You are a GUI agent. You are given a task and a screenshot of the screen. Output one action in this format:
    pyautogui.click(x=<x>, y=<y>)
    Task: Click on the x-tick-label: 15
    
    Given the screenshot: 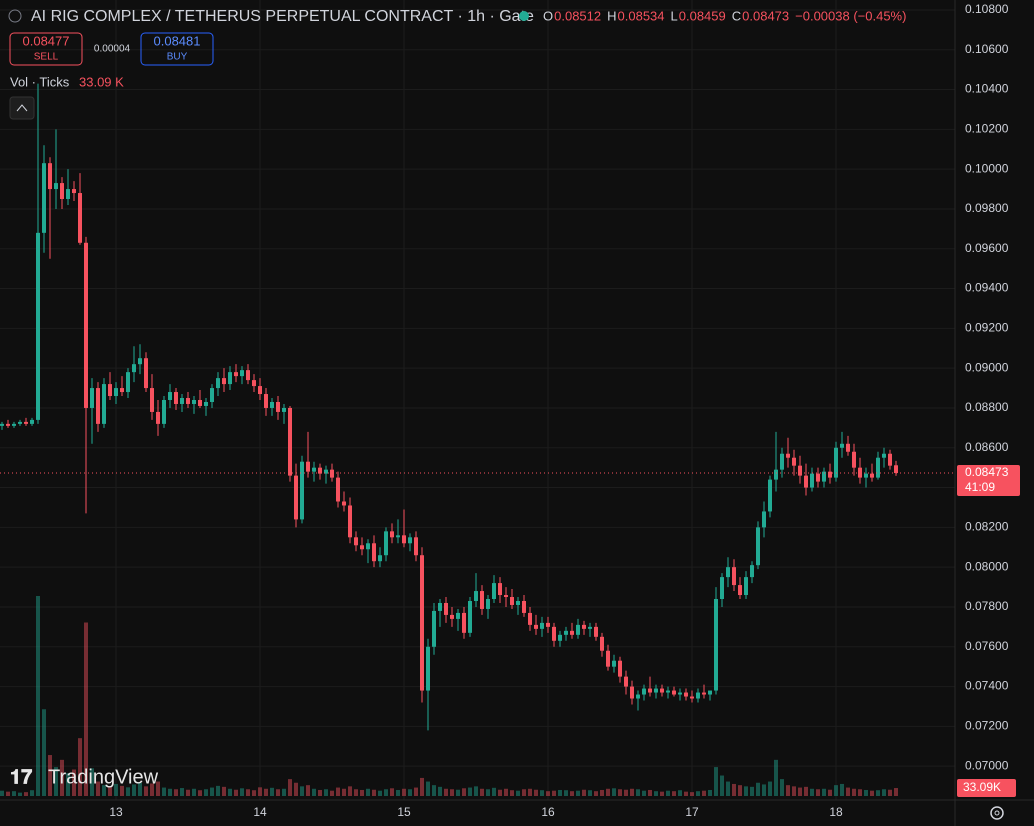 What is the action you would take?
    pyautogui.click(x=404, y=812)
    